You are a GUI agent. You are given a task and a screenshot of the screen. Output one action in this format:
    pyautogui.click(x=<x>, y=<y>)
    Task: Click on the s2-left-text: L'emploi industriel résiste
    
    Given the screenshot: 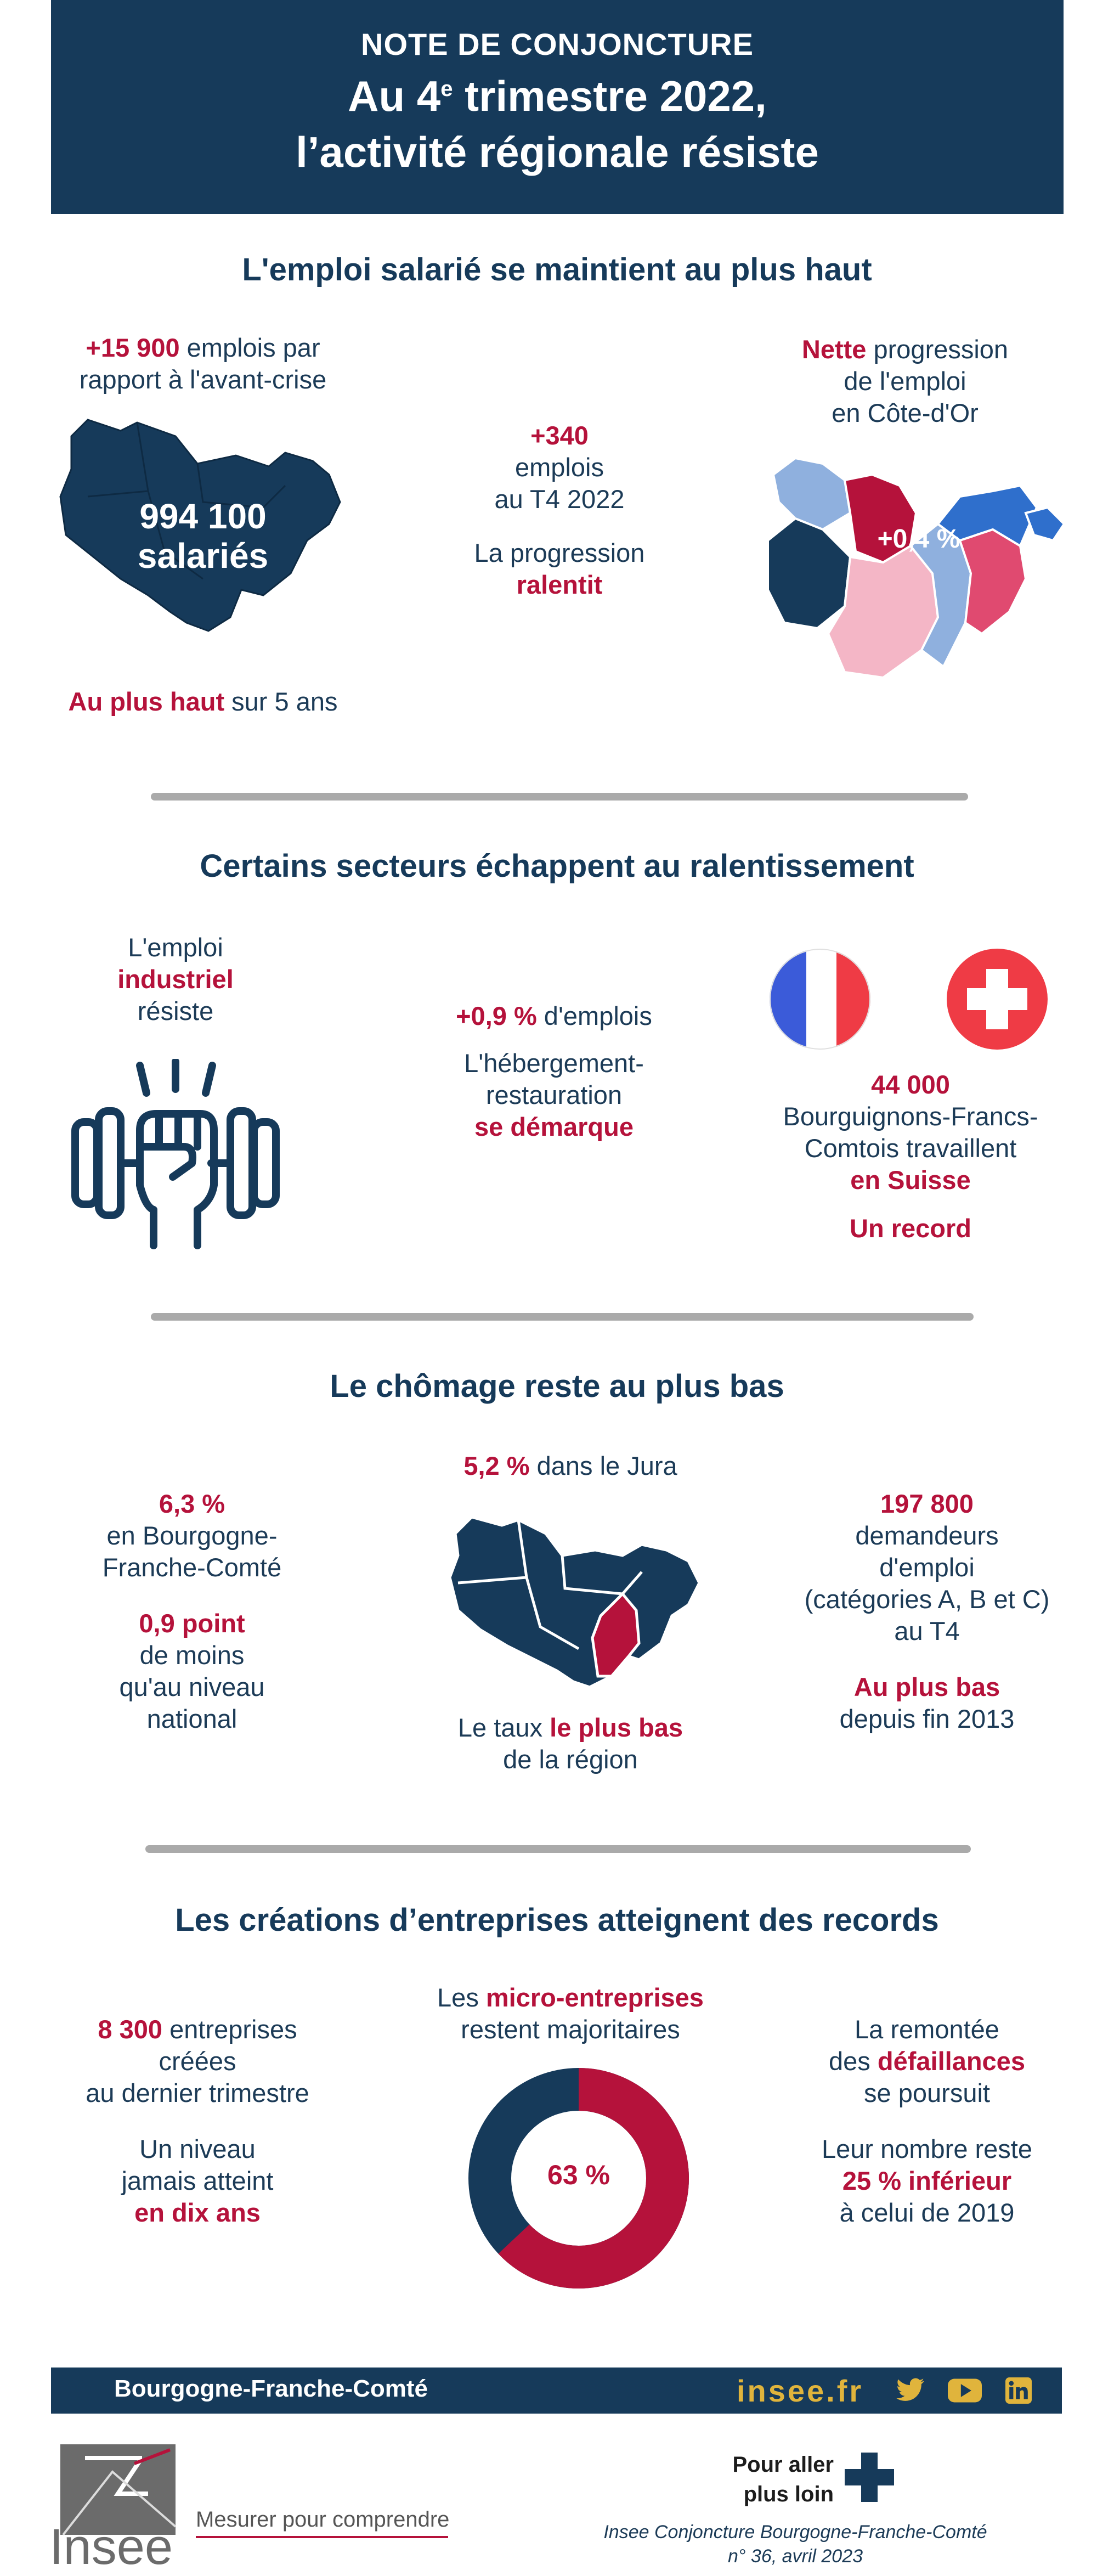 What is the action you would take?
    pyautogui.click(x=176, y=979)
    